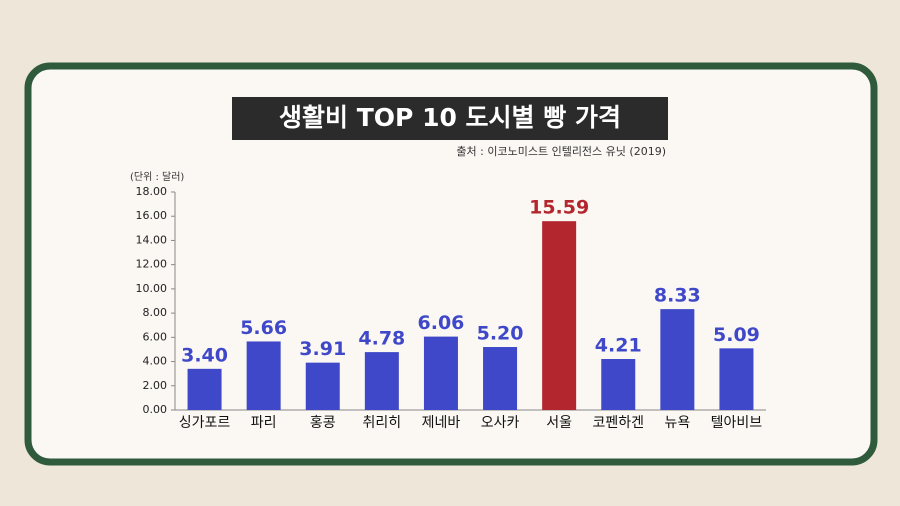 This screenshot has height=506, width=900. Describe the element at coordinates (155, 385) in the screenshot. I see `y-tick-label: 2.00` at that location.